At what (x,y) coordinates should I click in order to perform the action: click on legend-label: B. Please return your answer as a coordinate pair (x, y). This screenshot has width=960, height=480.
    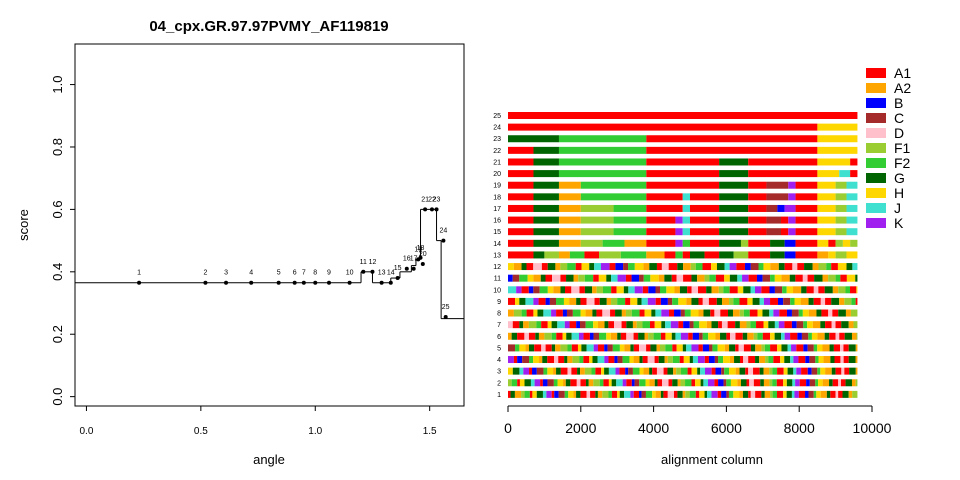
    Looking at the image, I should click on (898, 103).